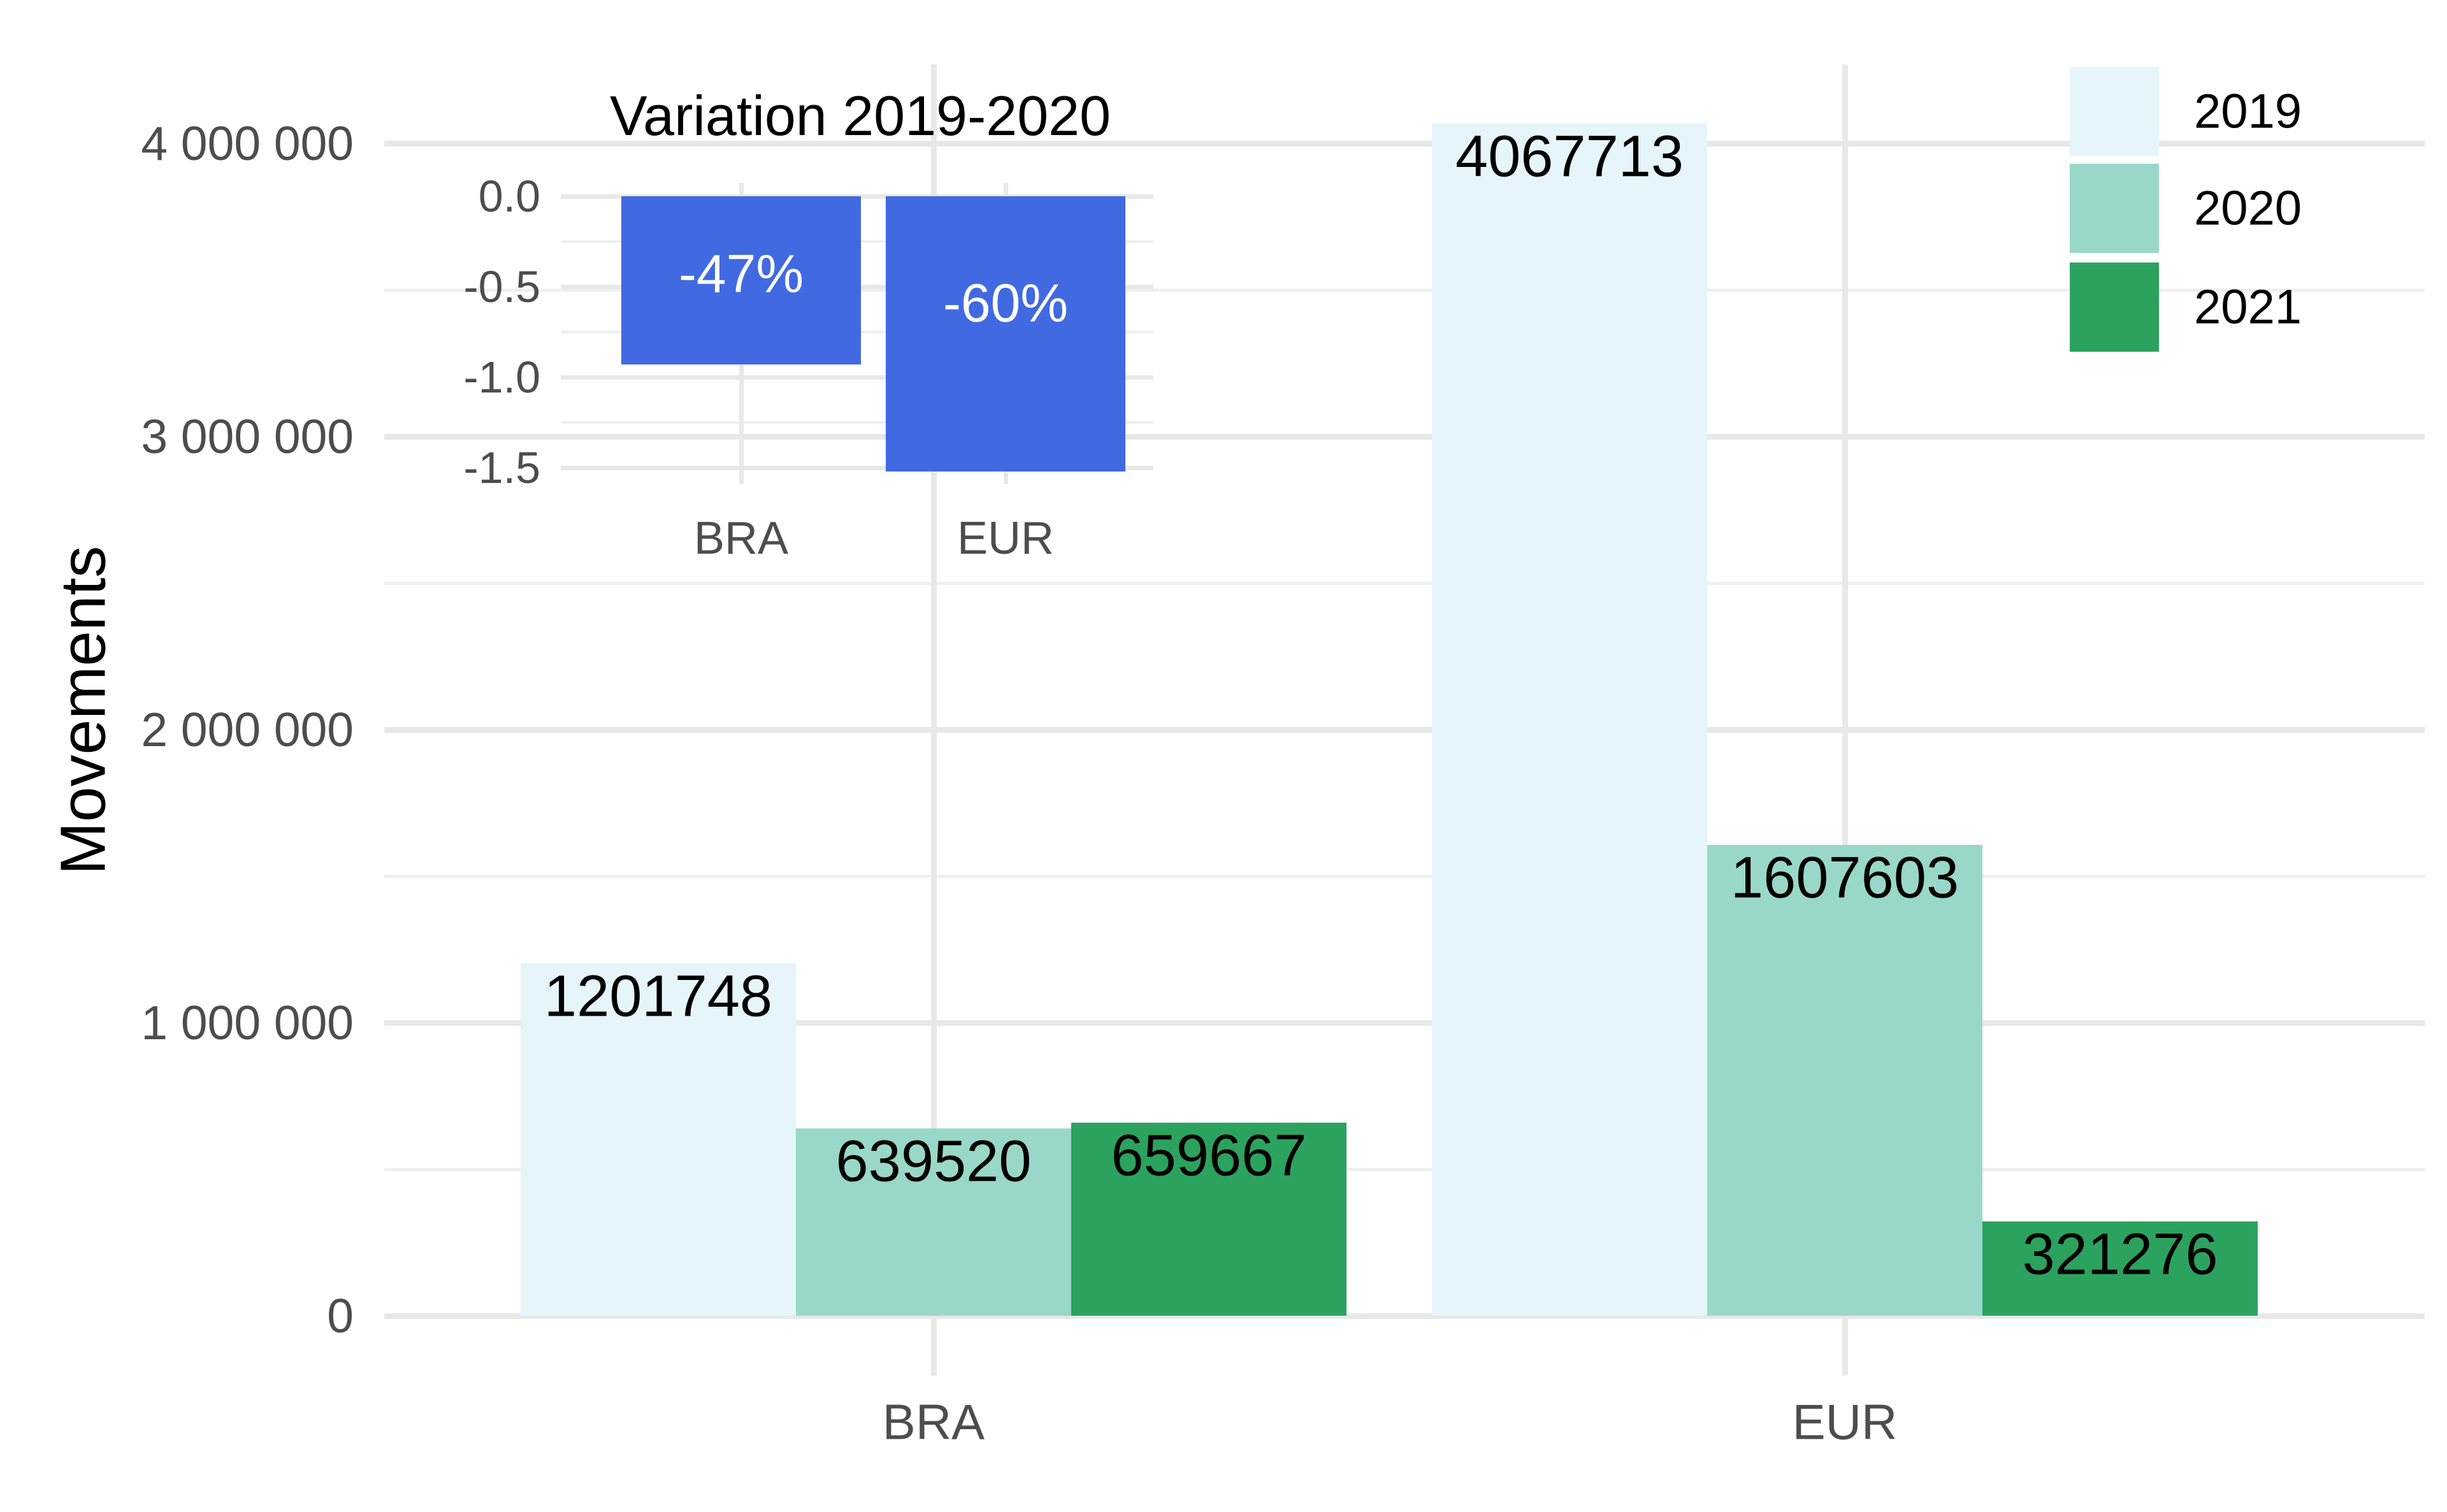 This screenshot has height=1512, width=2447. What do you see at coordinates (2248, 307) in the screenshot?
I see `legend-label-2021: 2021` at bounding box center [2248, 307].